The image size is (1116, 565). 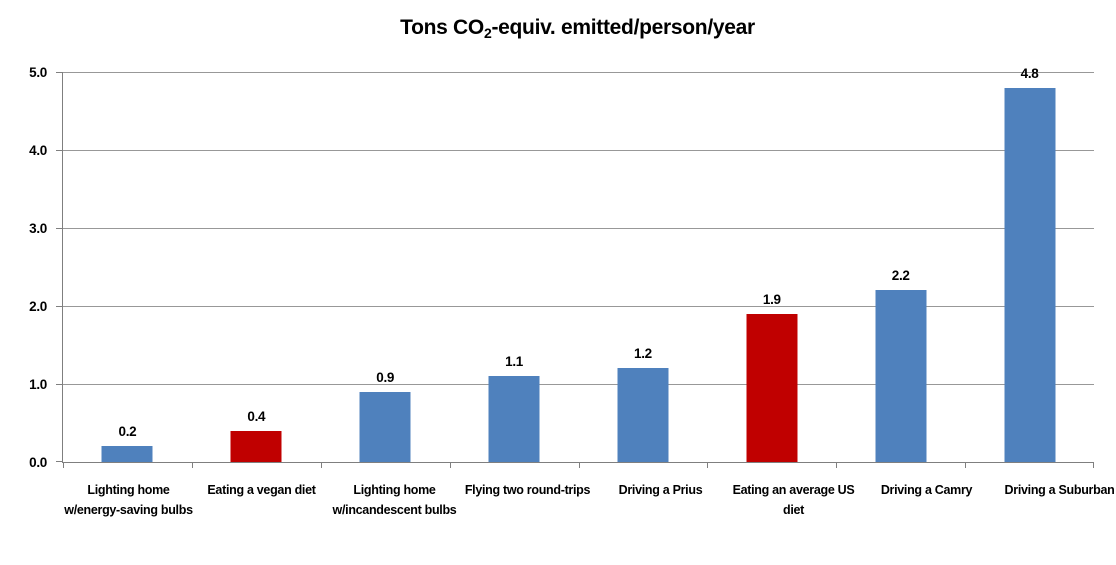 What do you see at coordinates (926, 500) in the screenshot?
I see `category-label-cell: Driving a Camry` at bounding box center [926, 500].